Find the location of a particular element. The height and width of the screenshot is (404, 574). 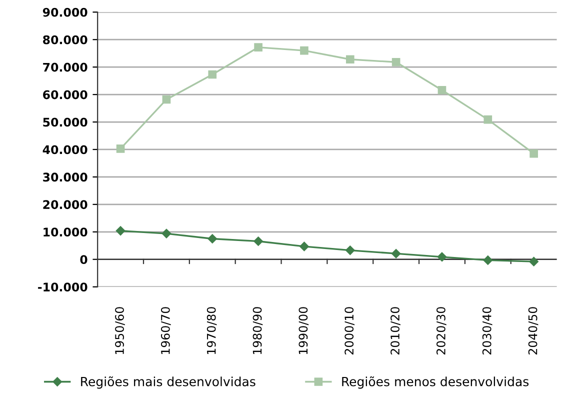

x-tick-label: 1970/80 is located at coordinates (211, 330).